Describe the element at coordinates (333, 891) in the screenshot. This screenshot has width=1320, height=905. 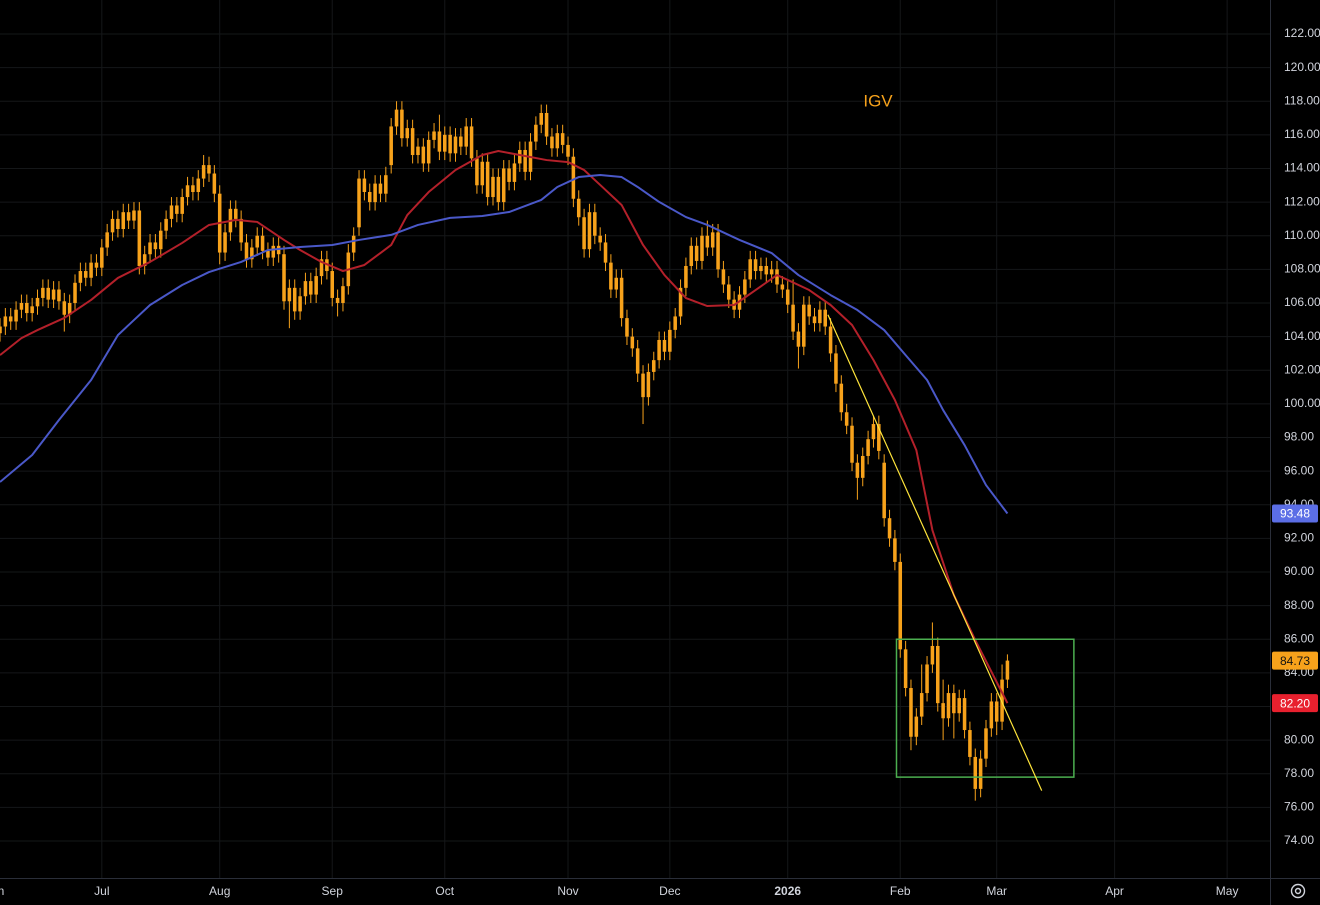
I see `x-tick-label: Sep` at that location.